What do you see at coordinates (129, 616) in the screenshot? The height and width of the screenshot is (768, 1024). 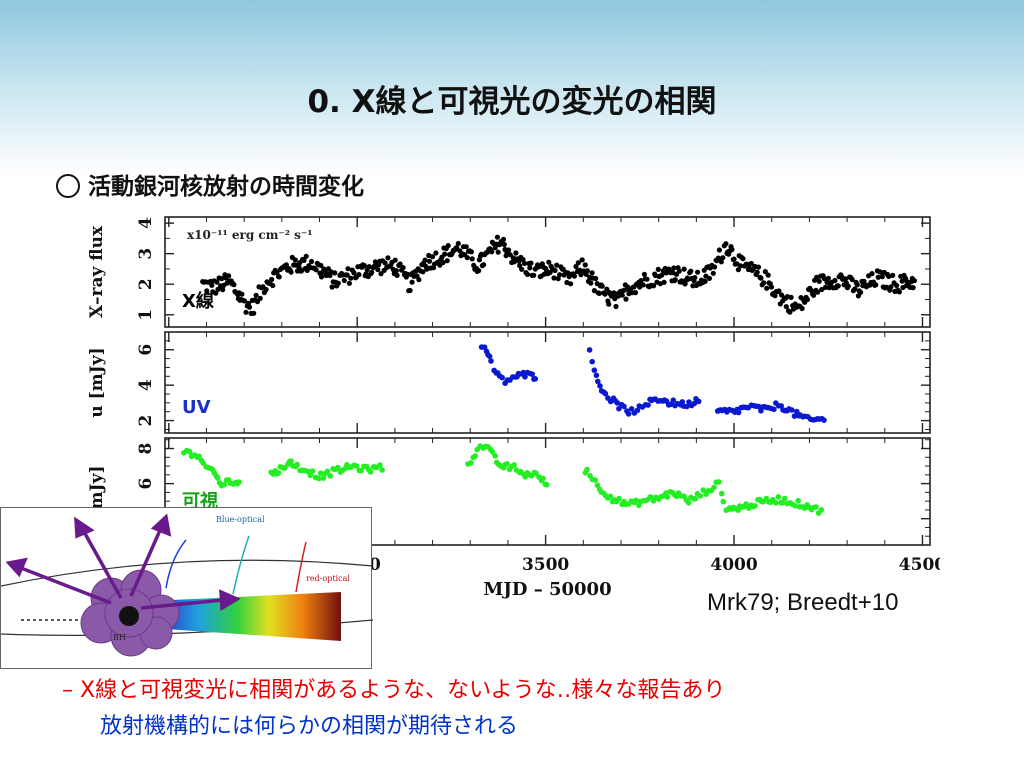 I see `black-hole-icon` at bounding box center [129, 616].